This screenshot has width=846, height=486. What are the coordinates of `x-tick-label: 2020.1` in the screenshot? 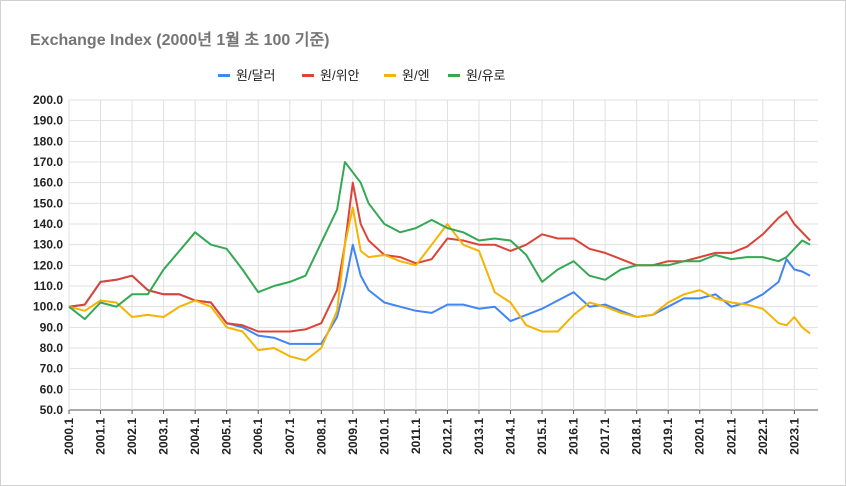 It's located at (700, 436).